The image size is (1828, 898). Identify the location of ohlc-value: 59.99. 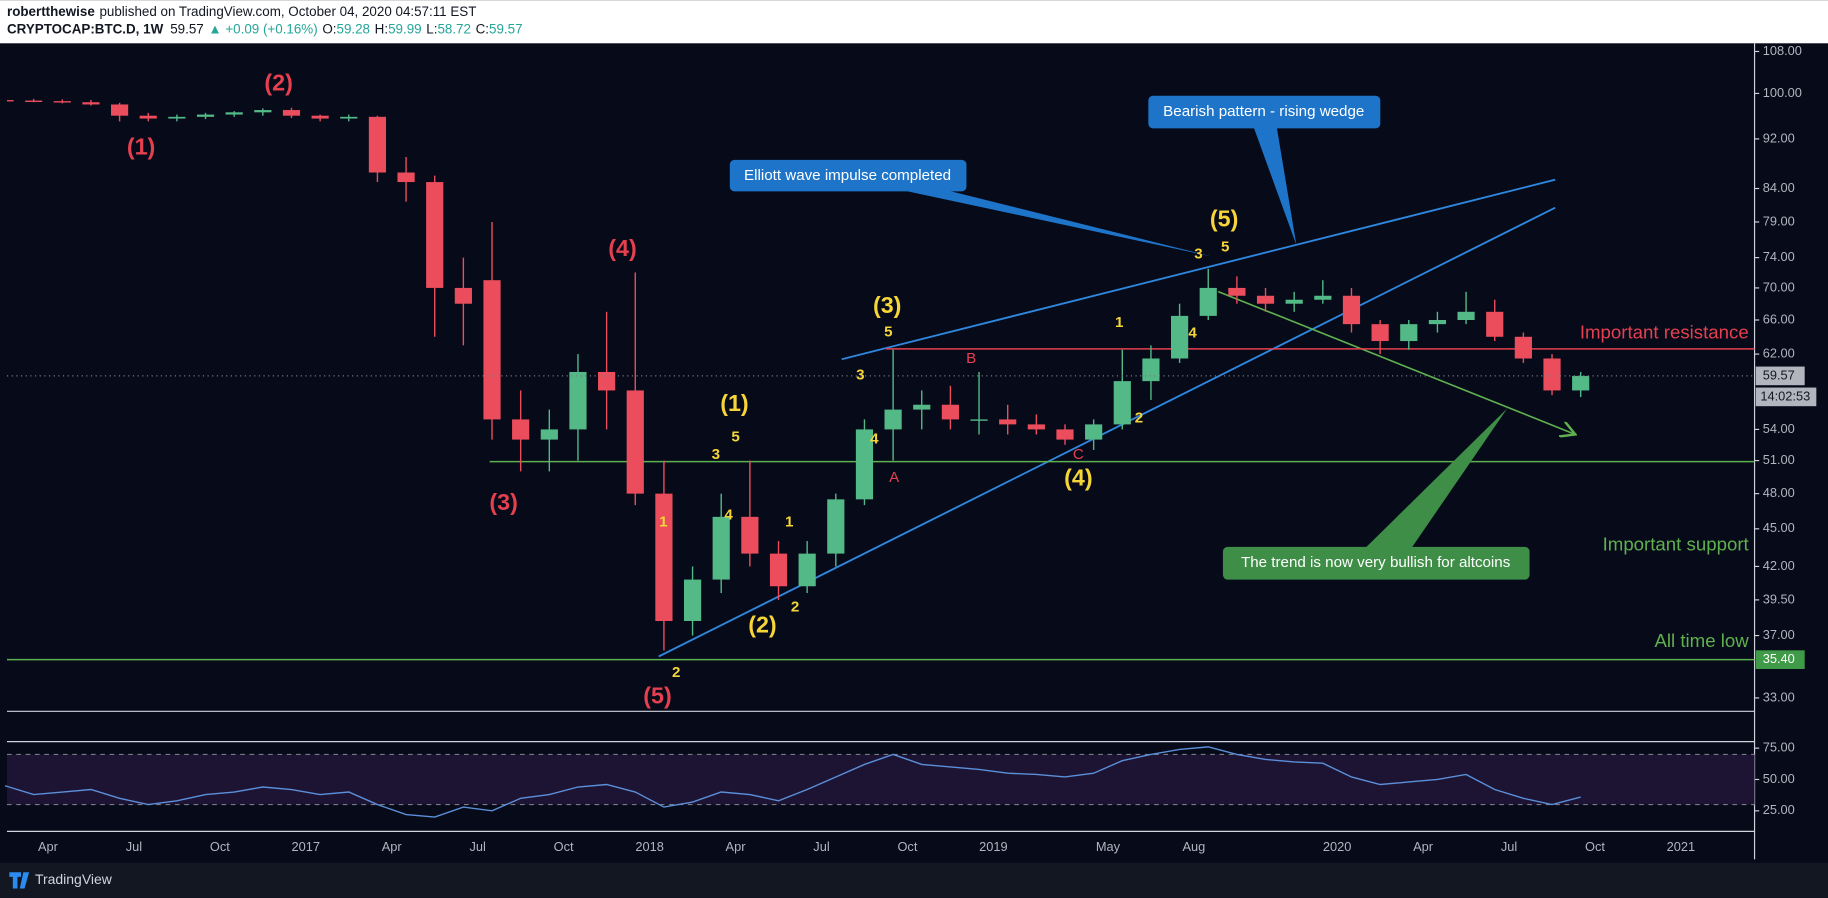
(405, 28).